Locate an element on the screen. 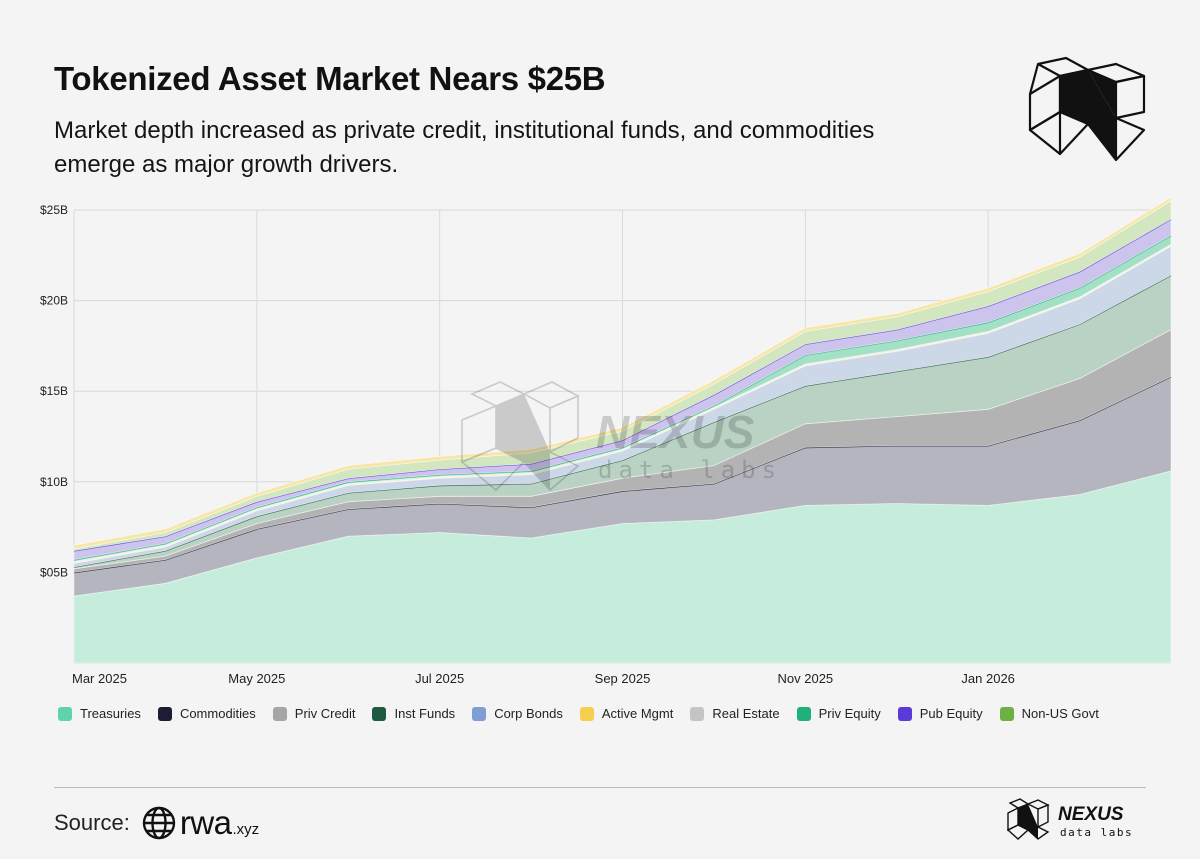 This screenshot has width=1200, height=859. legend-item: Active Mgmt is located at coordinates (626, 713).